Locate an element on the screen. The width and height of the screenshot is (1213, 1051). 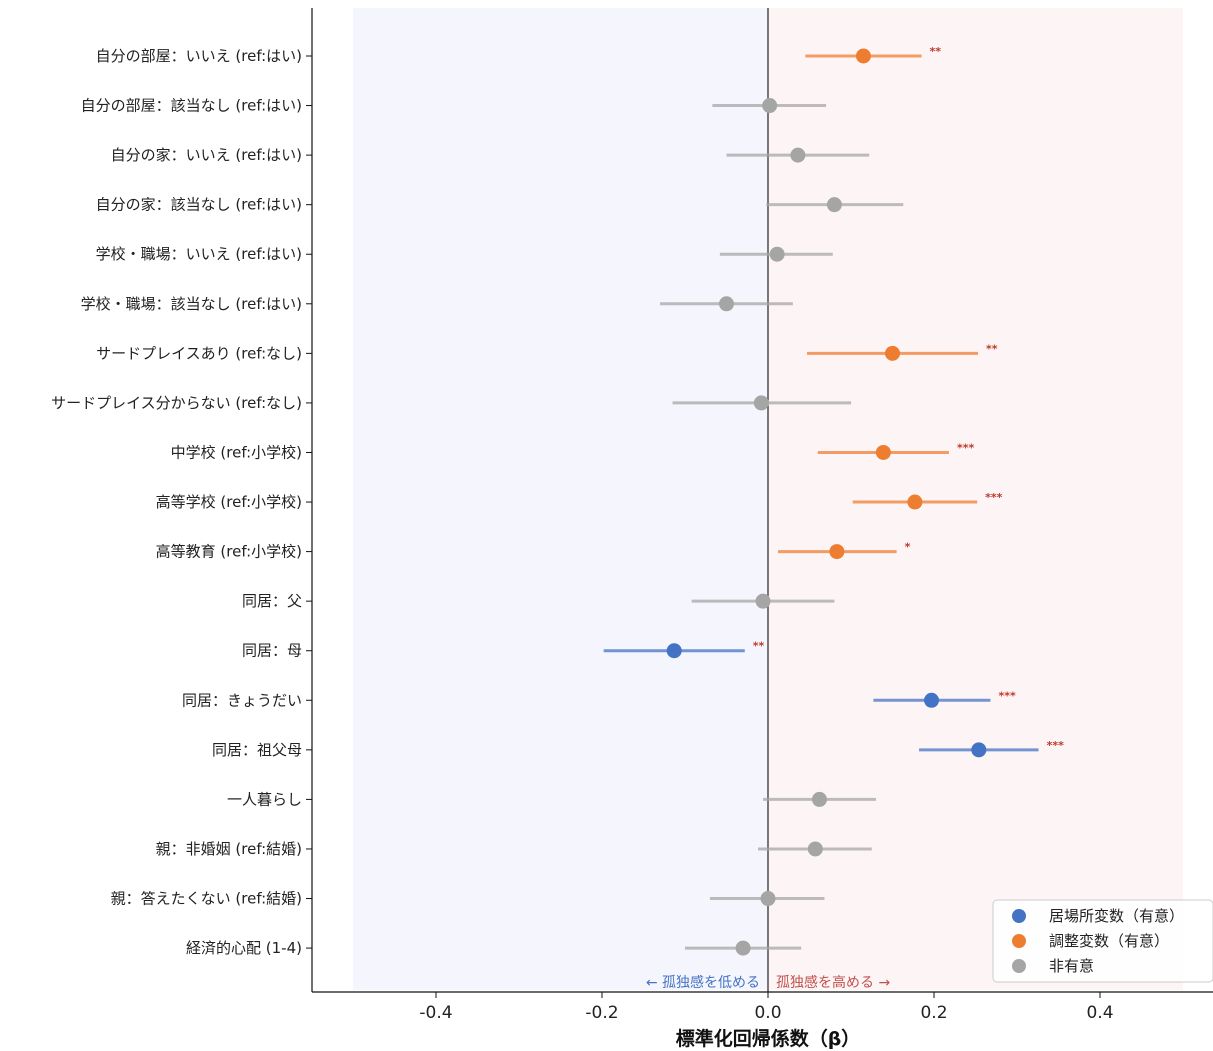
y-tick-label: 学校・職場：いいえ (ref:はい) is located at coordinates (199, 254).